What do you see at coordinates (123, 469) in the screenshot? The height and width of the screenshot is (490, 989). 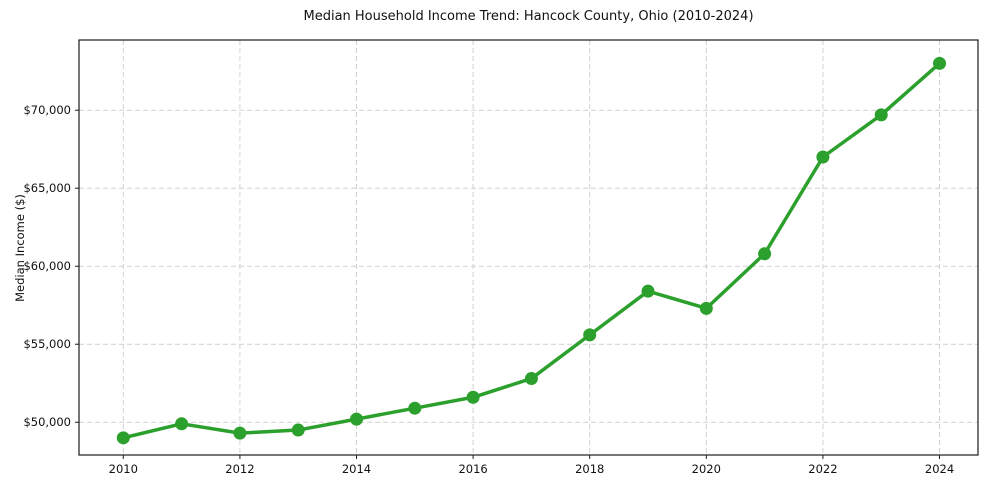 I see `x-tick-label: 2010` at bounding box center [123, 469].